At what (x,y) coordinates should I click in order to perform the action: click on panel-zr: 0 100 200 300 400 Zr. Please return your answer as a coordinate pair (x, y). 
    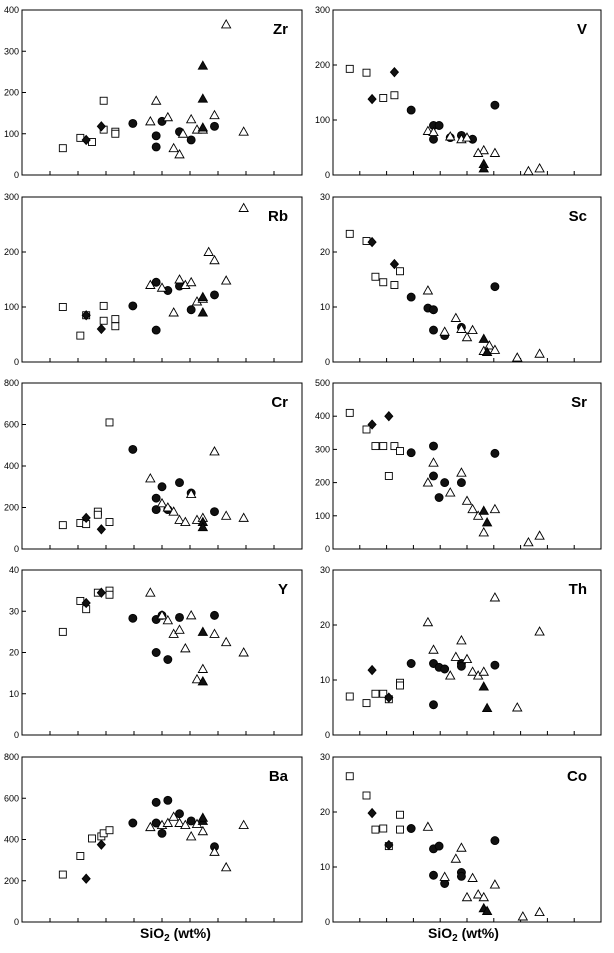
    Looking at the image, I should click on (153, 92).